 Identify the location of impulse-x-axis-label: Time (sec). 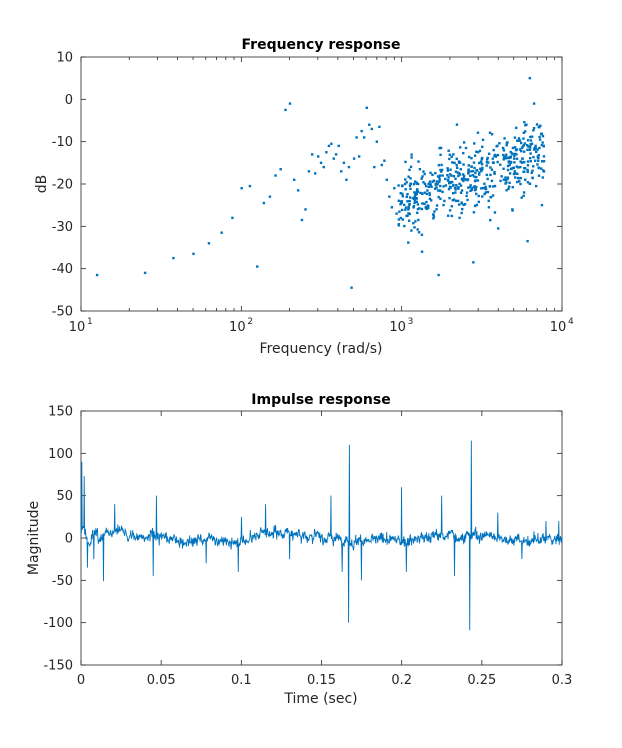
(320, 699).